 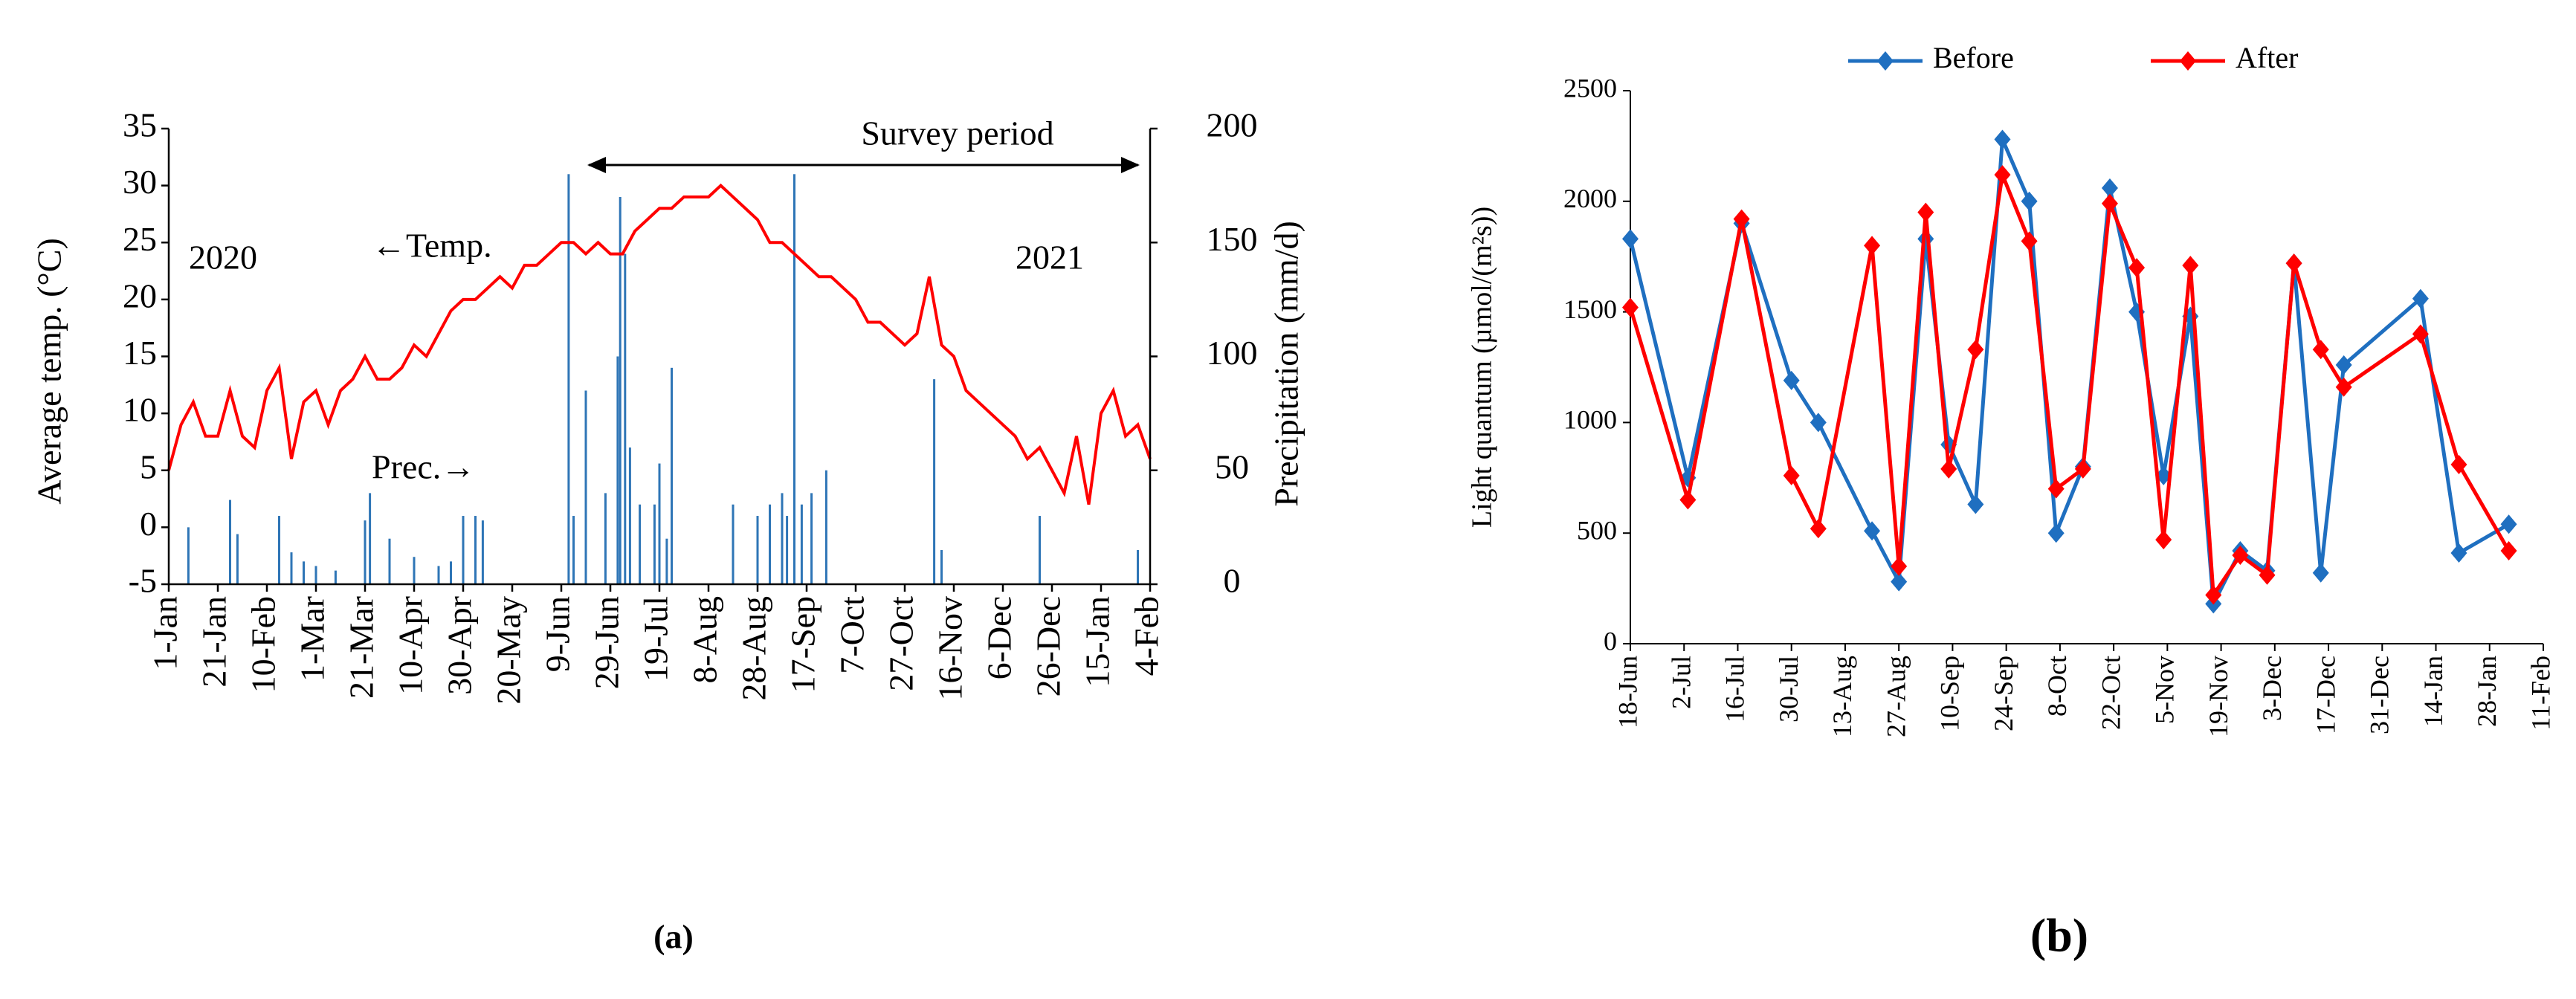 What do you see at coordinates (214, 642) in the screenshot?
I see `x-tick-label: 21-Jan` at bounding box center [214, 642].